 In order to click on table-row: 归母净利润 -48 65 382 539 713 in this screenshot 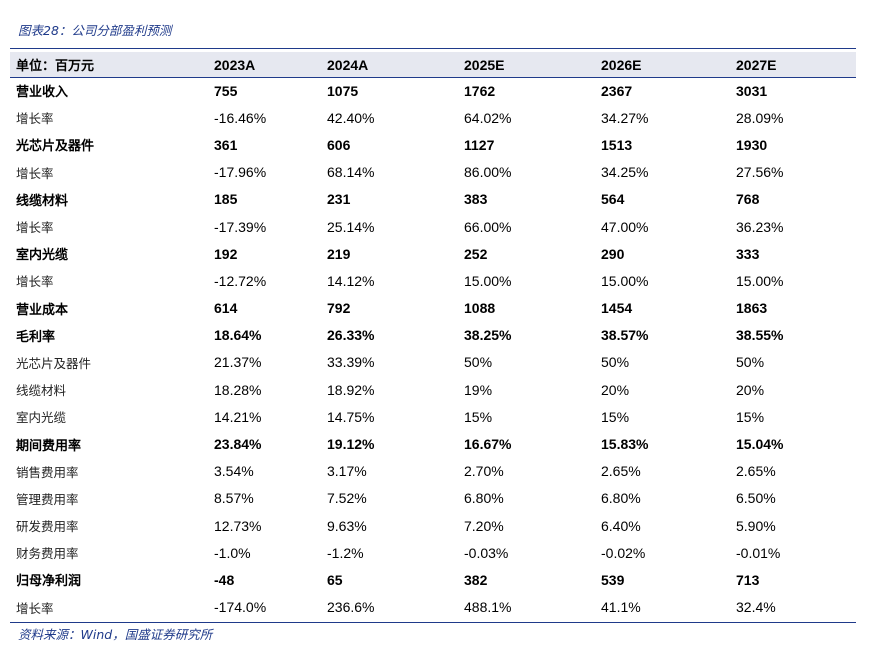, I will do `click(433, 579)`.